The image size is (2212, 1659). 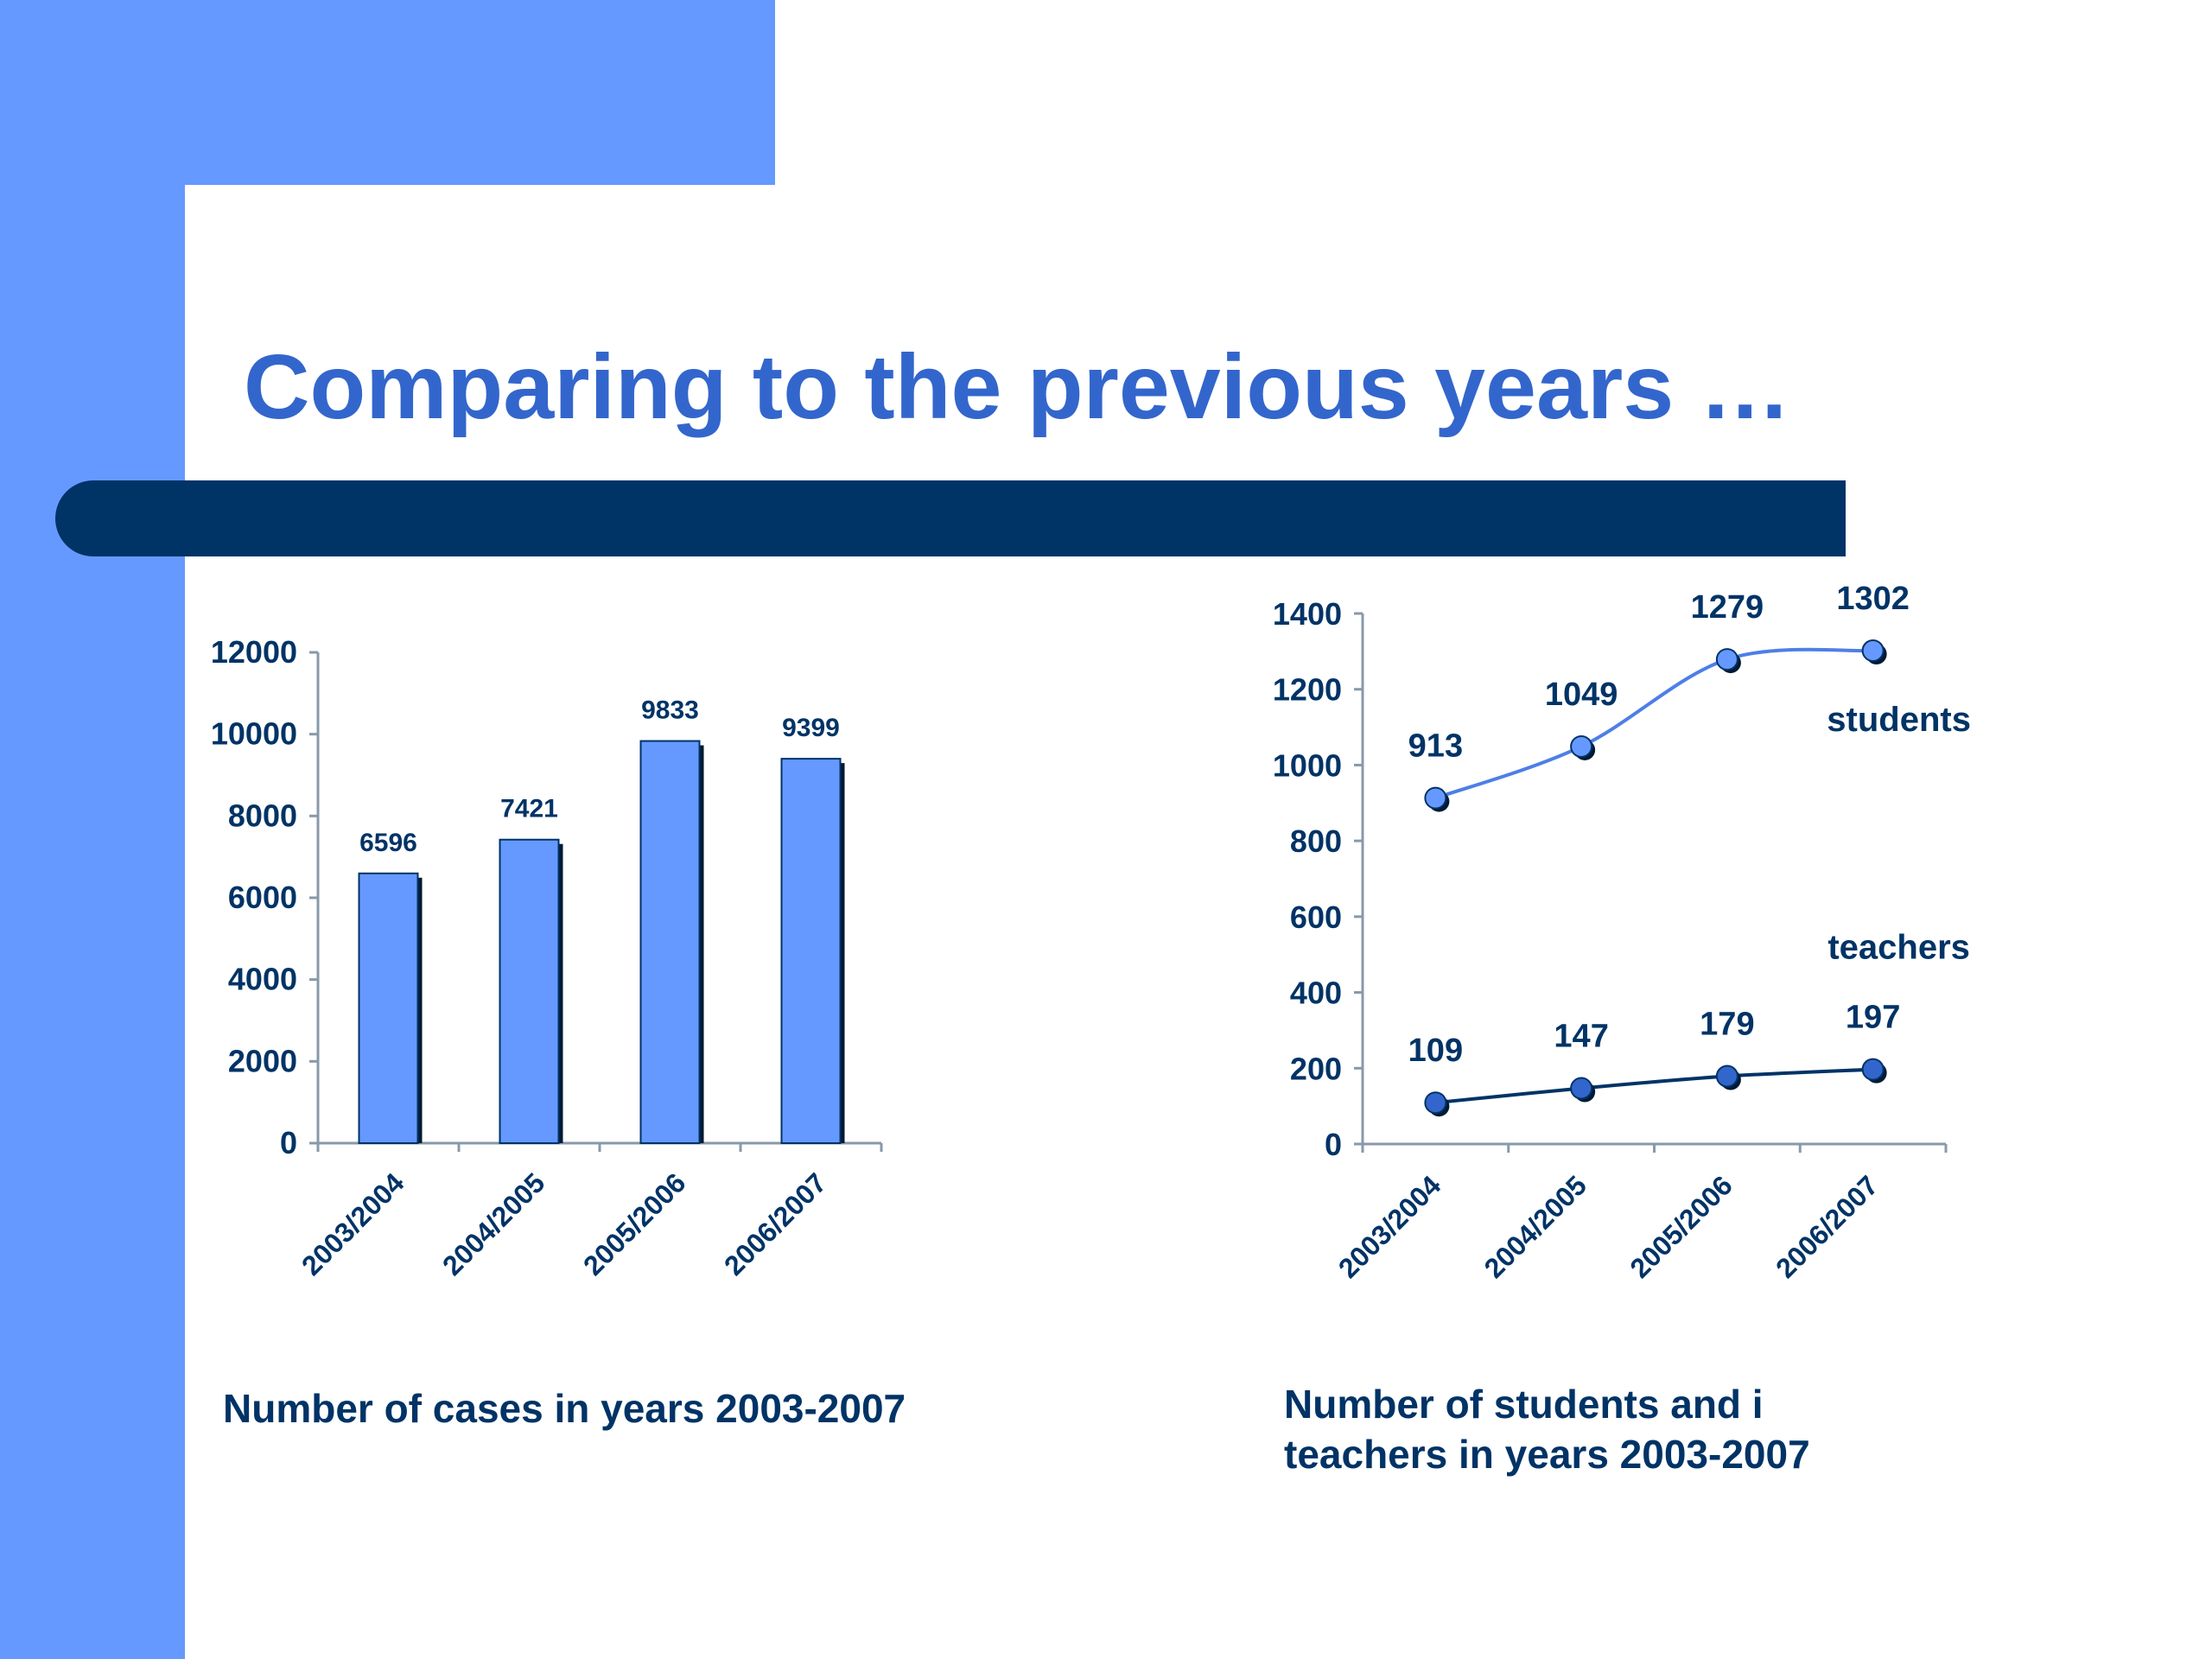 What do you see at coordinates (1389, 1226) in the screenshot?
I see `line-x-tick-label: 2003/2004` at bounding box center [1389, 1226].